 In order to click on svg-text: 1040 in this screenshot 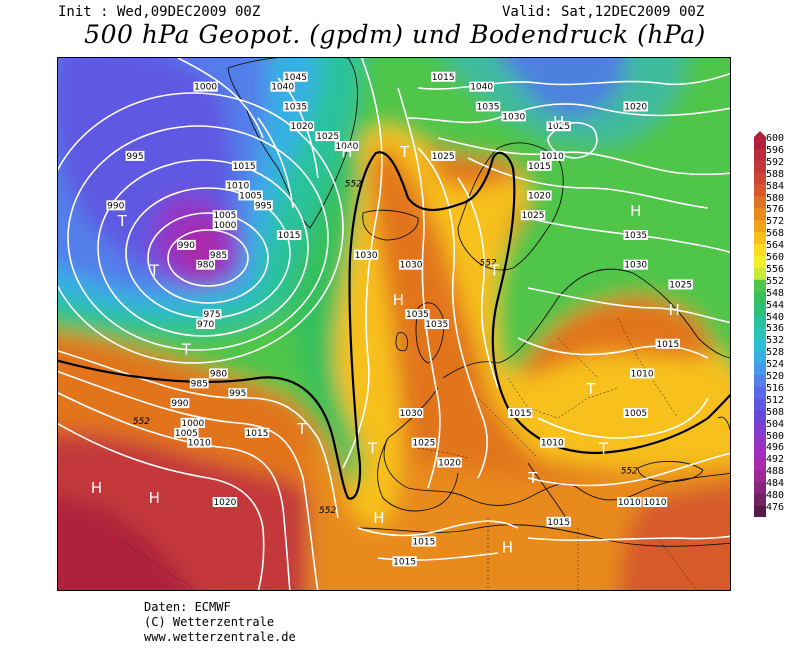, I will do `click(481, 88)`.